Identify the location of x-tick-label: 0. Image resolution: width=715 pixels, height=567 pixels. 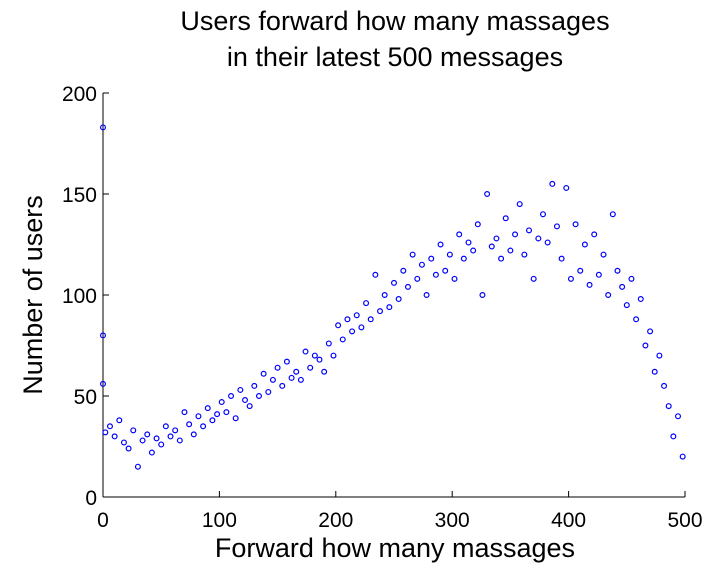
(103, 520).